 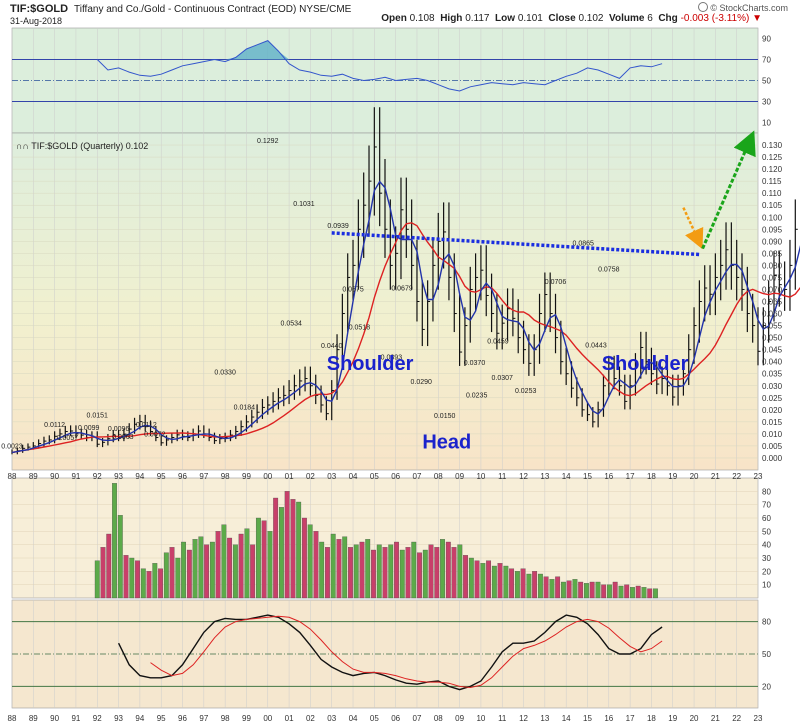 I want to click on y-tick-label: 0.110, so click(x=772, y=193).